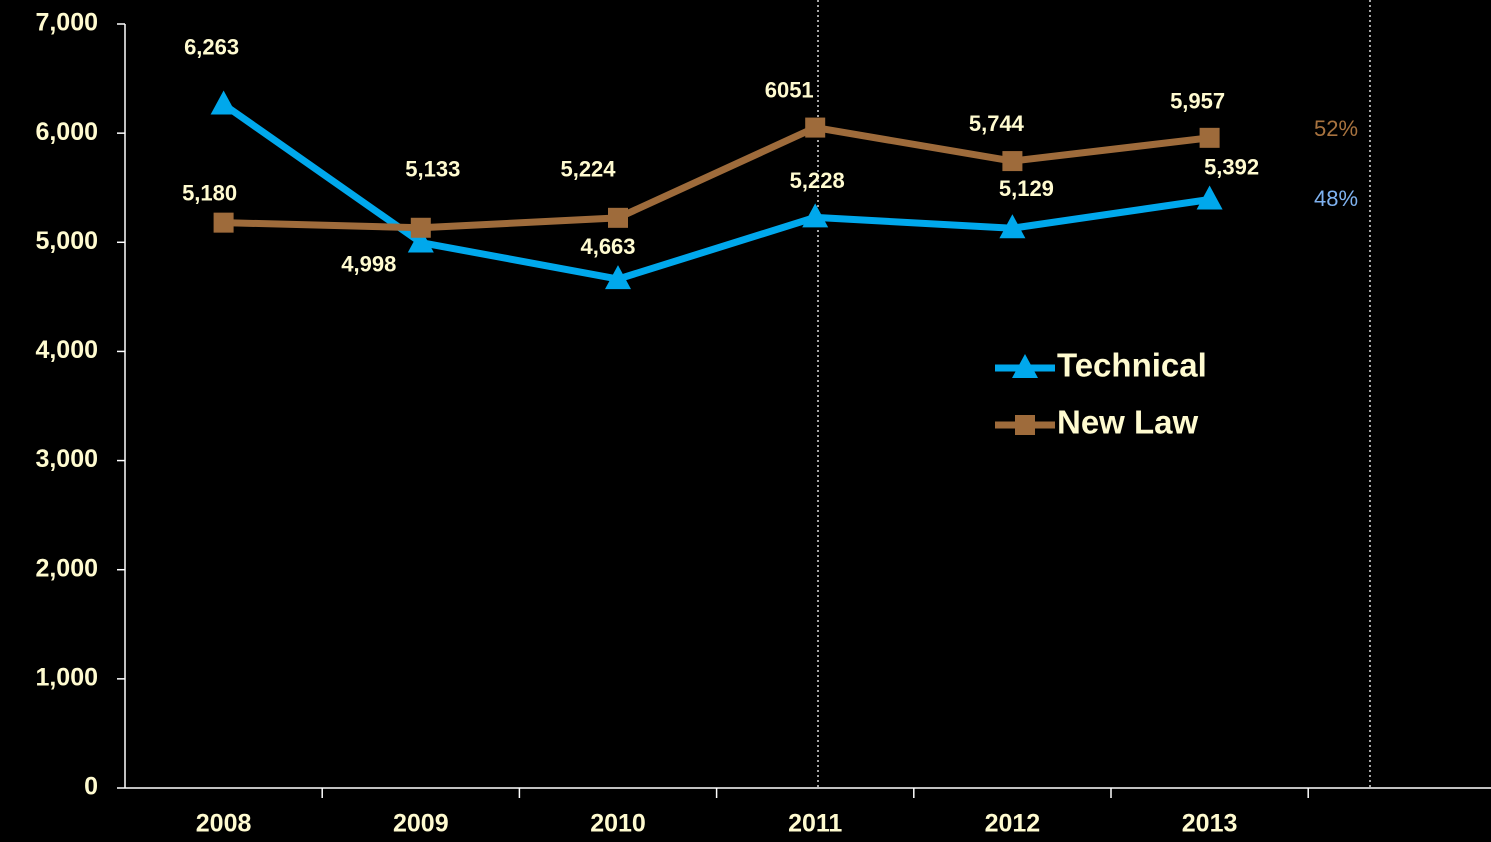  Describe the element at coordinates (815, 824) in the screenshot. I see `x-tick-label: 2011` at that location.